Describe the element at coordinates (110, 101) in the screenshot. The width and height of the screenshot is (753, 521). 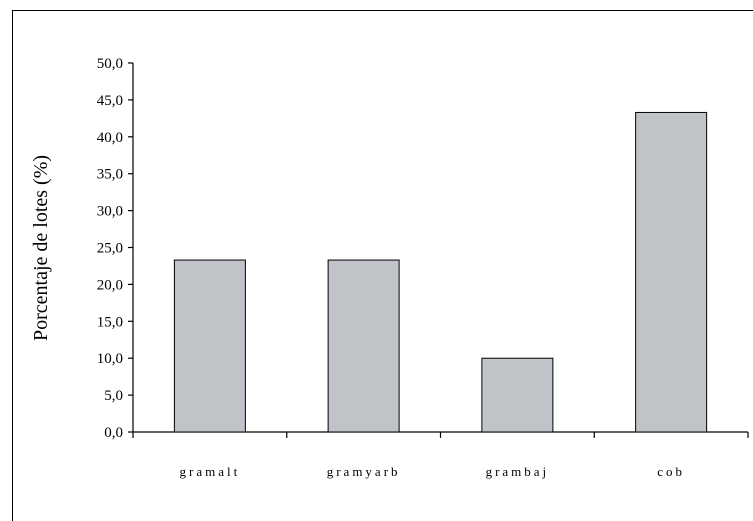
I see `y-tick-label: 45,0` at that location.